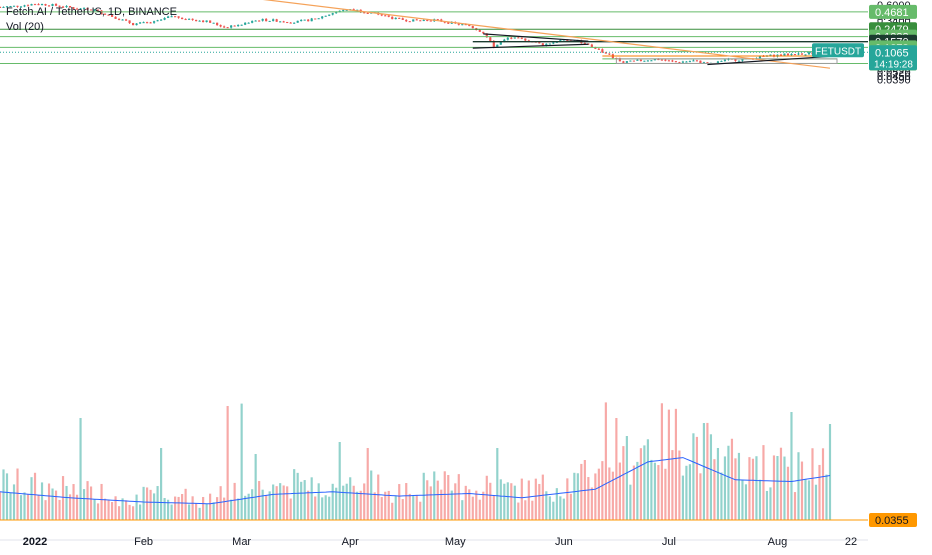  What do you see at coordinates (893, 64) in the screenshot?
I see `countdown-label: 14:19:28` at bounding box center [893, 64].